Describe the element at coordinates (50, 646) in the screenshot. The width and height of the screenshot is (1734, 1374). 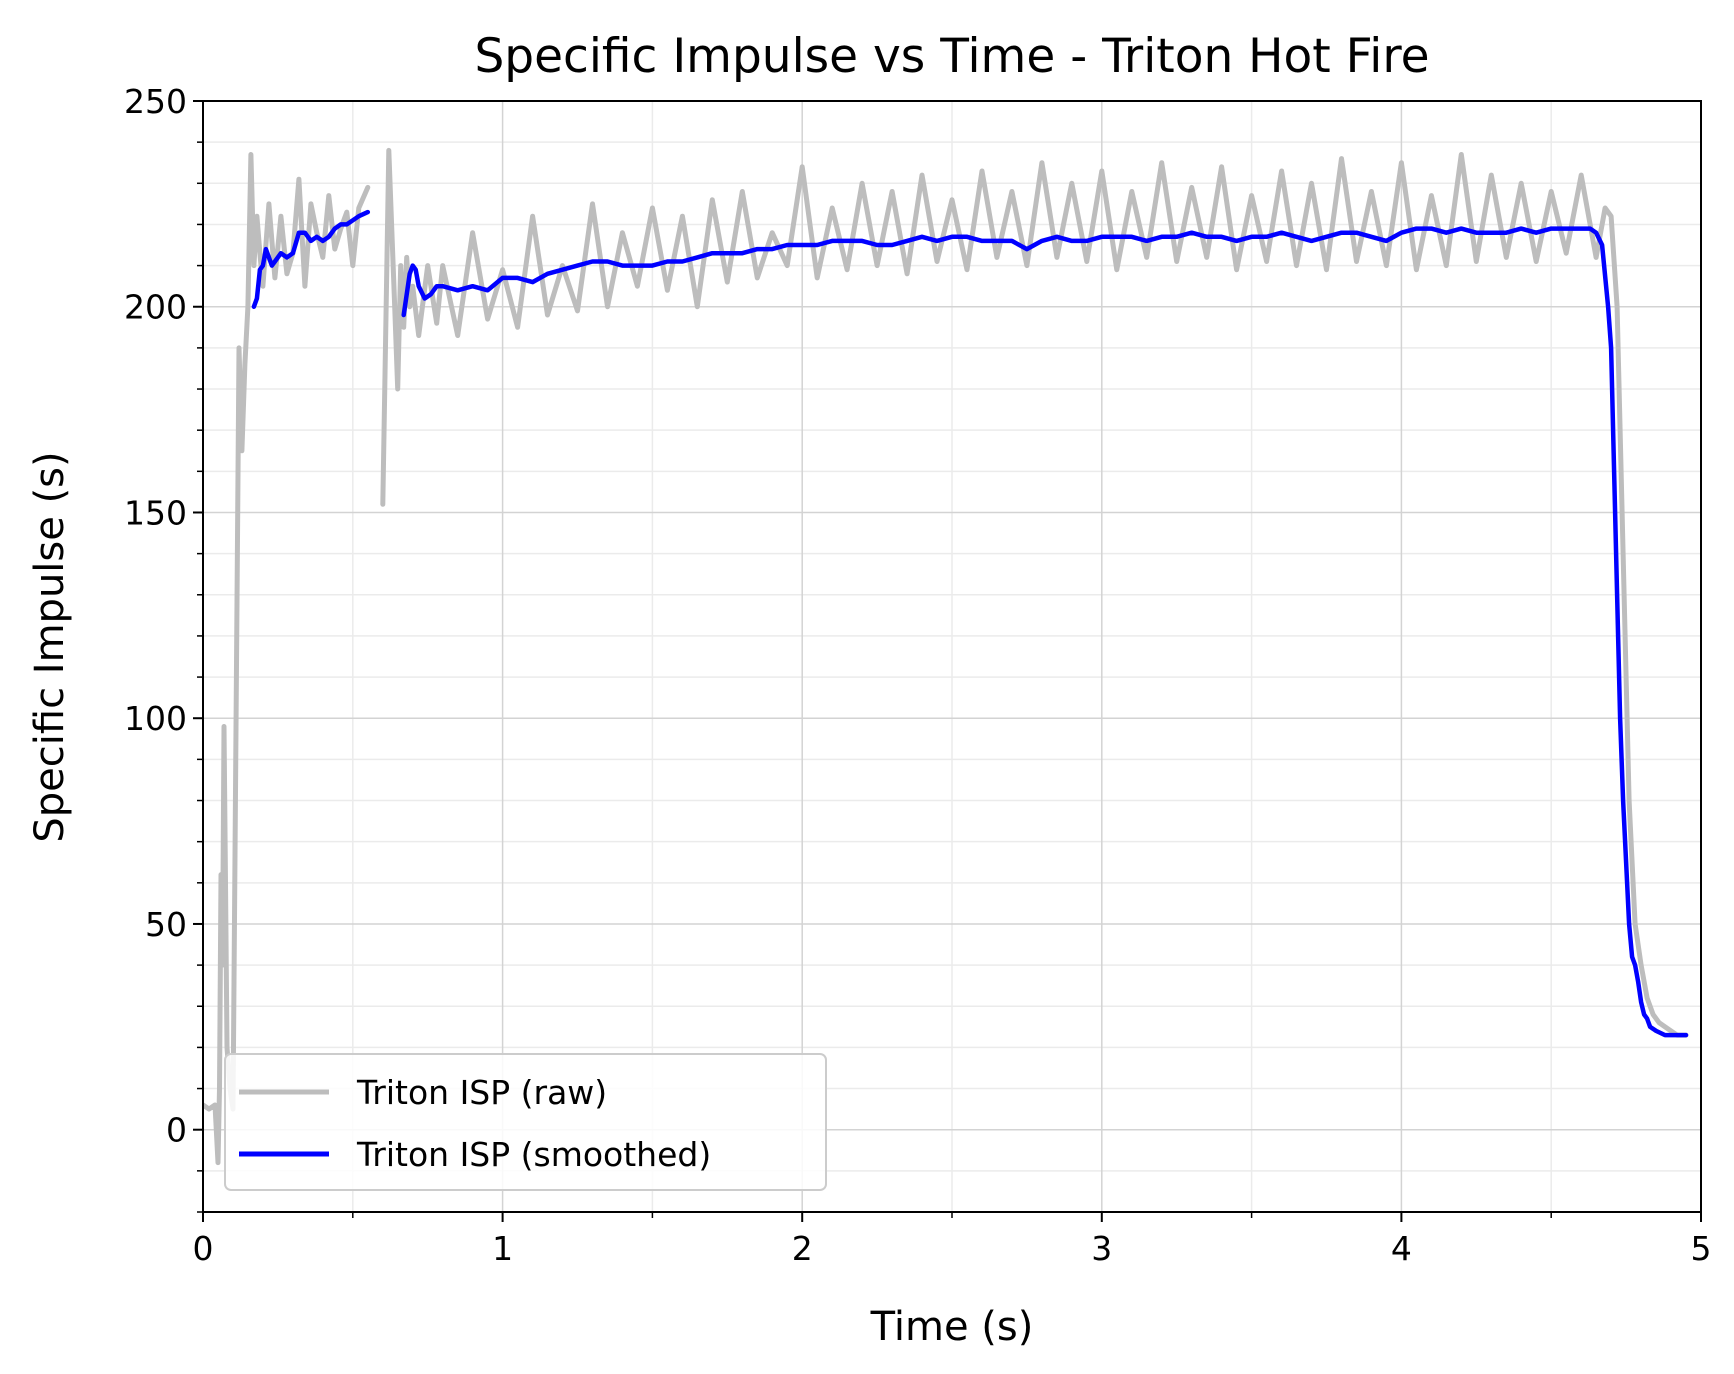
I see `y-axis-label: Specific Impulse (s)` at that location.